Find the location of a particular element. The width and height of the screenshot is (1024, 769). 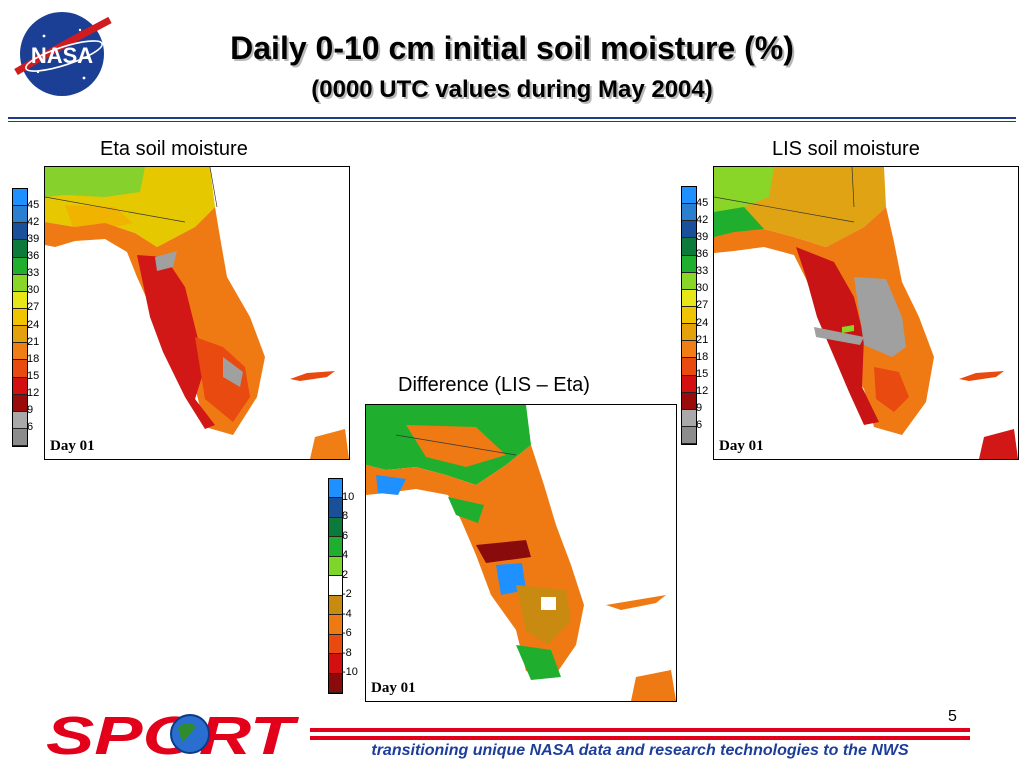

nasa-logo: NASA is located at coordinates (63, 53).